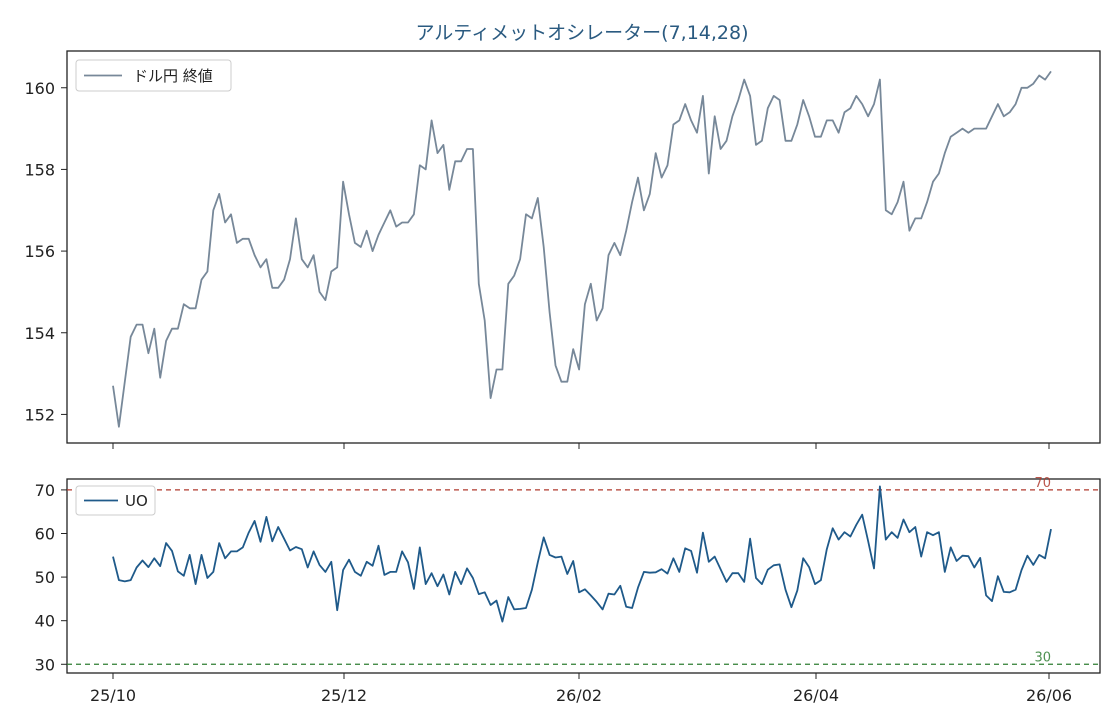 This screenshot has height=728, width=1120. Describe the element at coordinates (45, 621) in the screenshot. I see `uo-y-tick-label: 40` at that location.